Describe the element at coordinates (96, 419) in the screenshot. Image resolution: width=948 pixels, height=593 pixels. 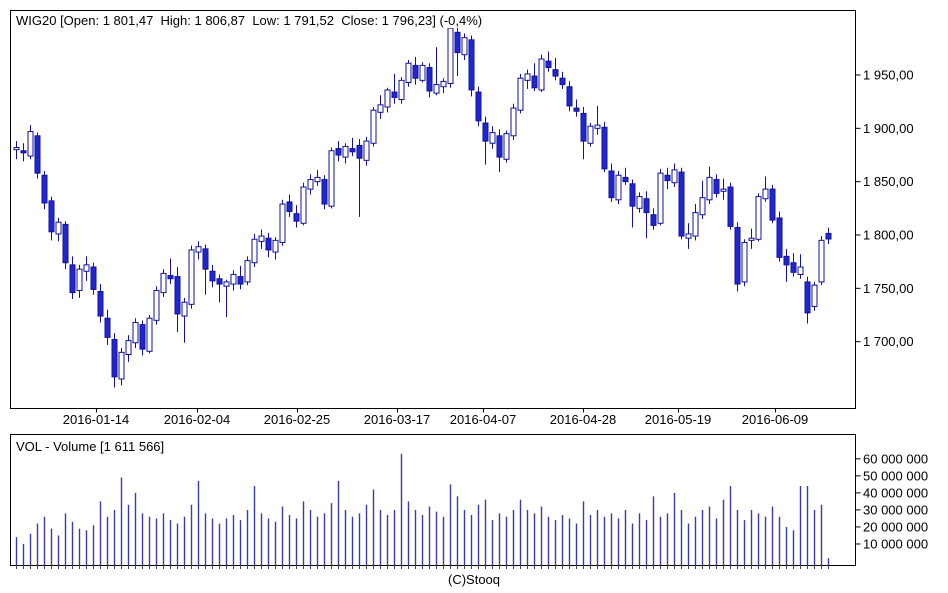
I see `x-axis-date-label: 2016-01-14` at that location.